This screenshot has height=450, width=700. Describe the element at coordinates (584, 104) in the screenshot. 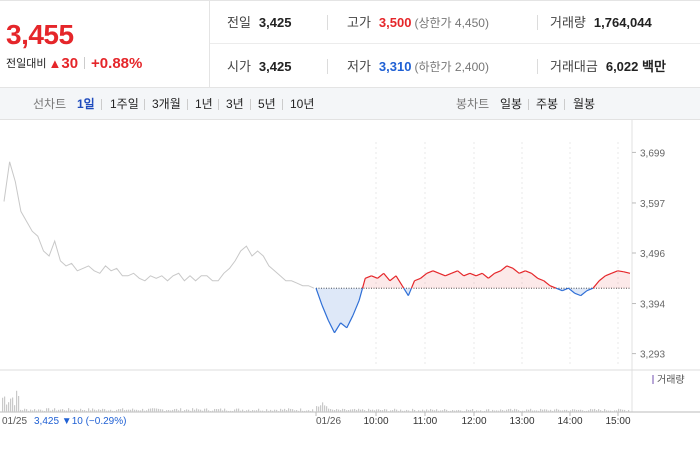

I see `tab-monthly: 월봉` at that location.